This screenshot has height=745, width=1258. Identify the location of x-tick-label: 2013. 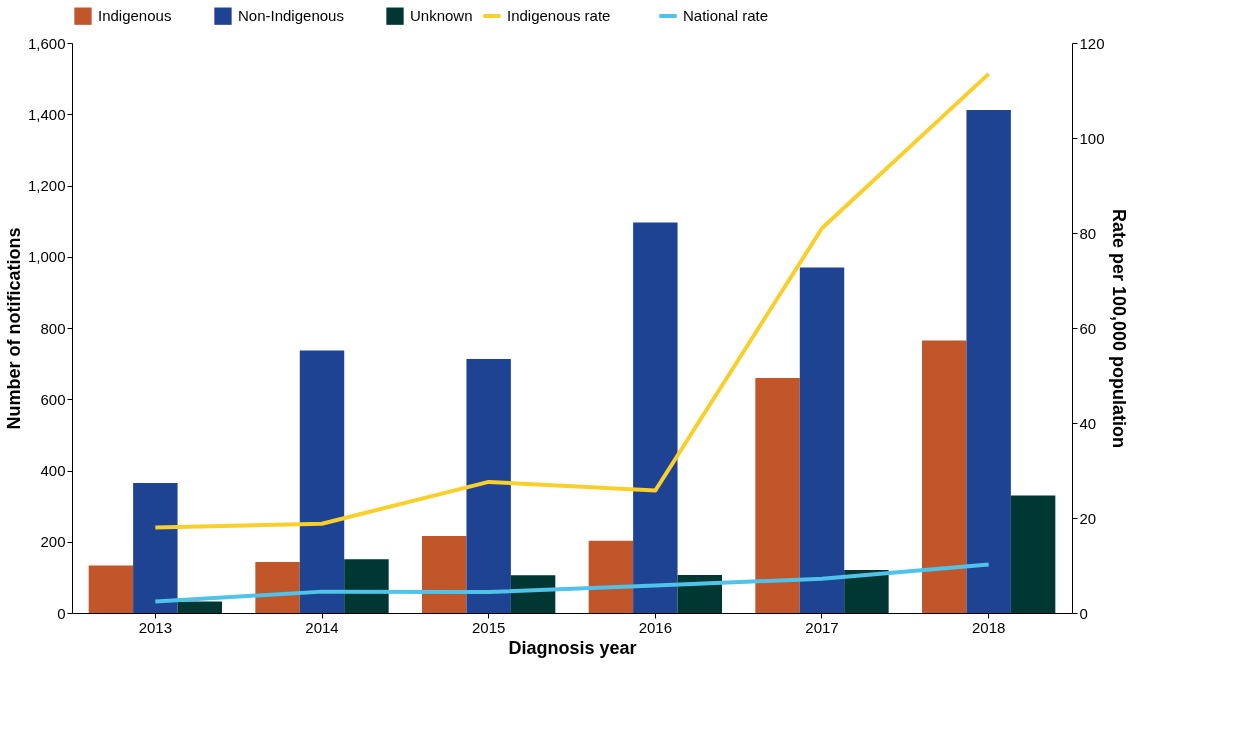
(155, 627).